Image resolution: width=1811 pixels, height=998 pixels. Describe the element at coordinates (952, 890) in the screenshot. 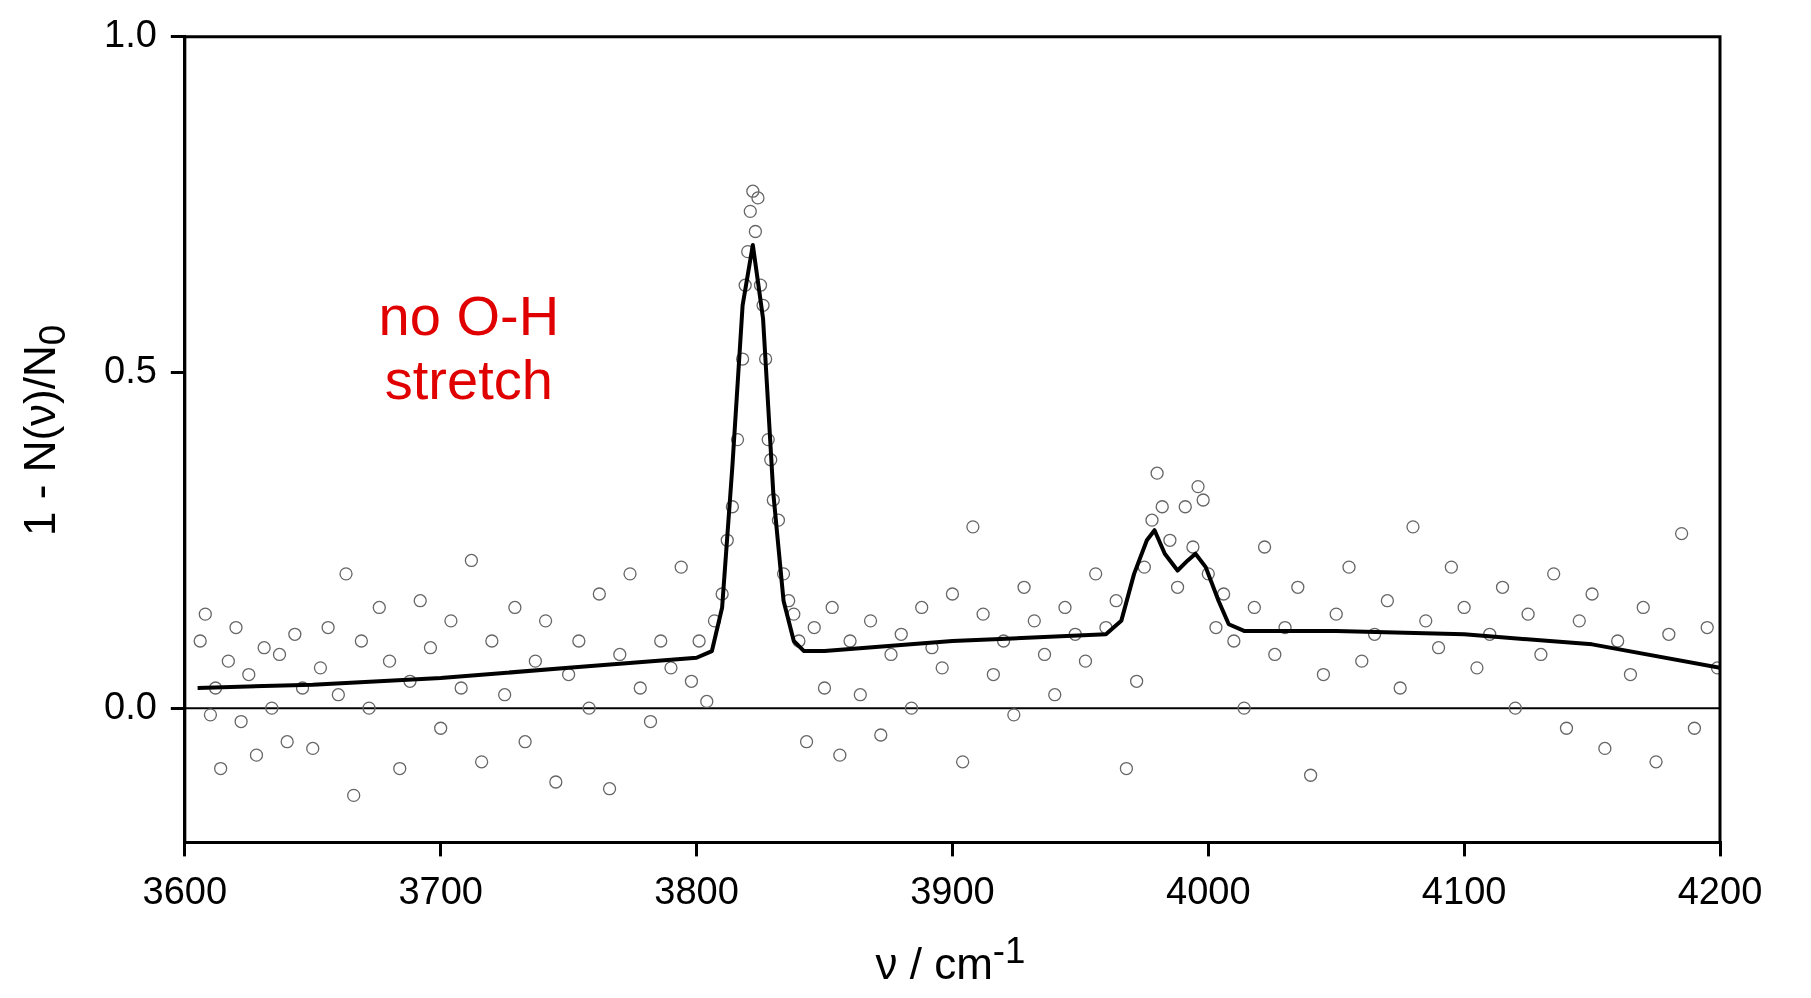

I see `x-tick-label: 3900` at that location.